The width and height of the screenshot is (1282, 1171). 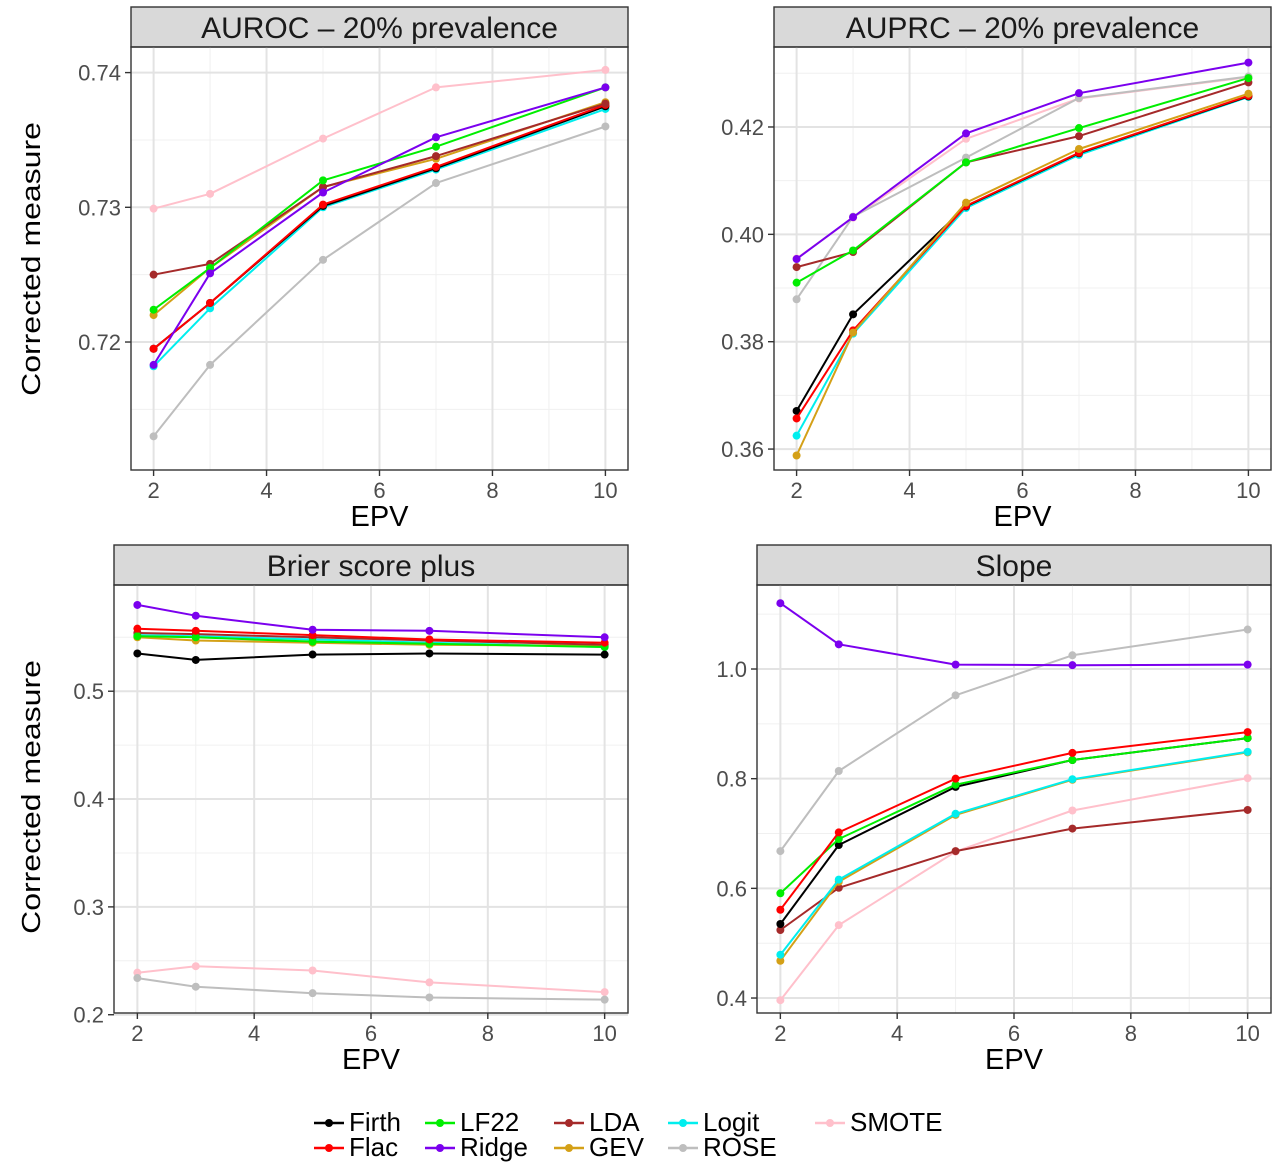 I want to click on gridlines, so click(x=371, y=800).